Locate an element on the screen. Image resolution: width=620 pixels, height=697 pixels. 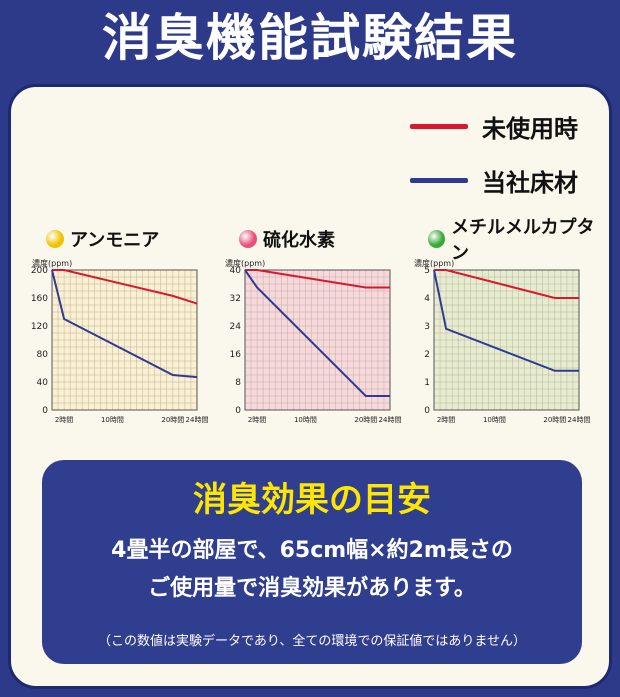
legend-label-unused: 未使用時 is located at coordinates (530, 128).